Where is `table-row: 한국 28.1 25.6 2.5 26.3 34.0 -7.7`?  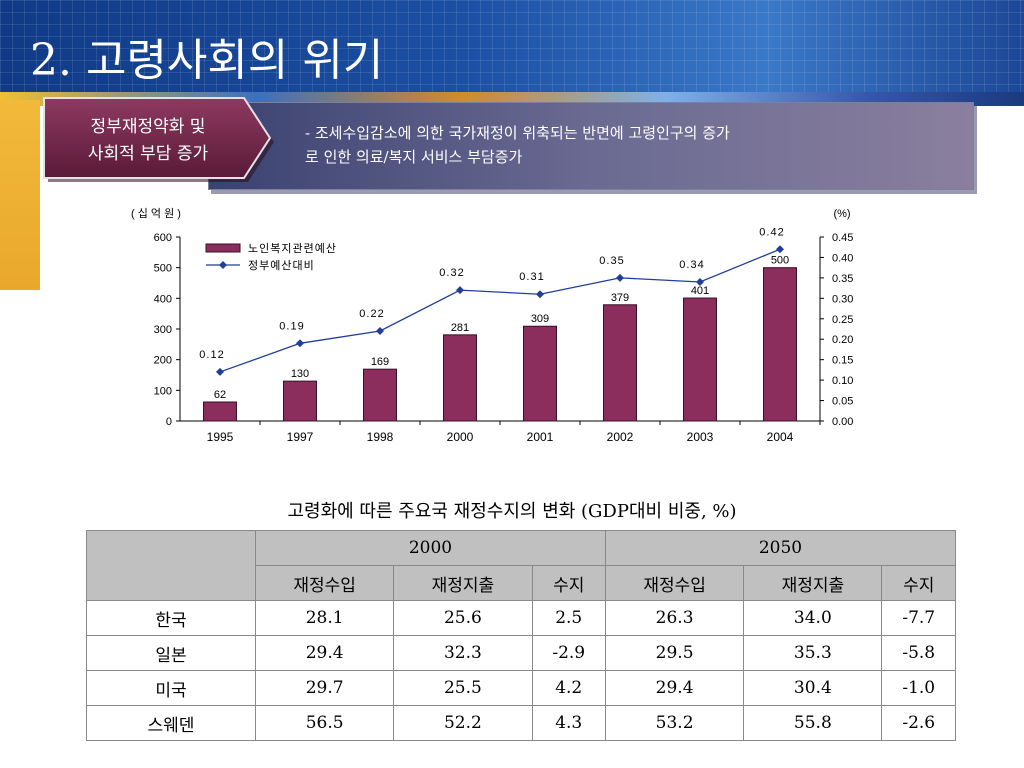 table-row: 한국 28.1 25.6 2.5 26.3 34.0 -7.7 is located at coordinates (521, 618).